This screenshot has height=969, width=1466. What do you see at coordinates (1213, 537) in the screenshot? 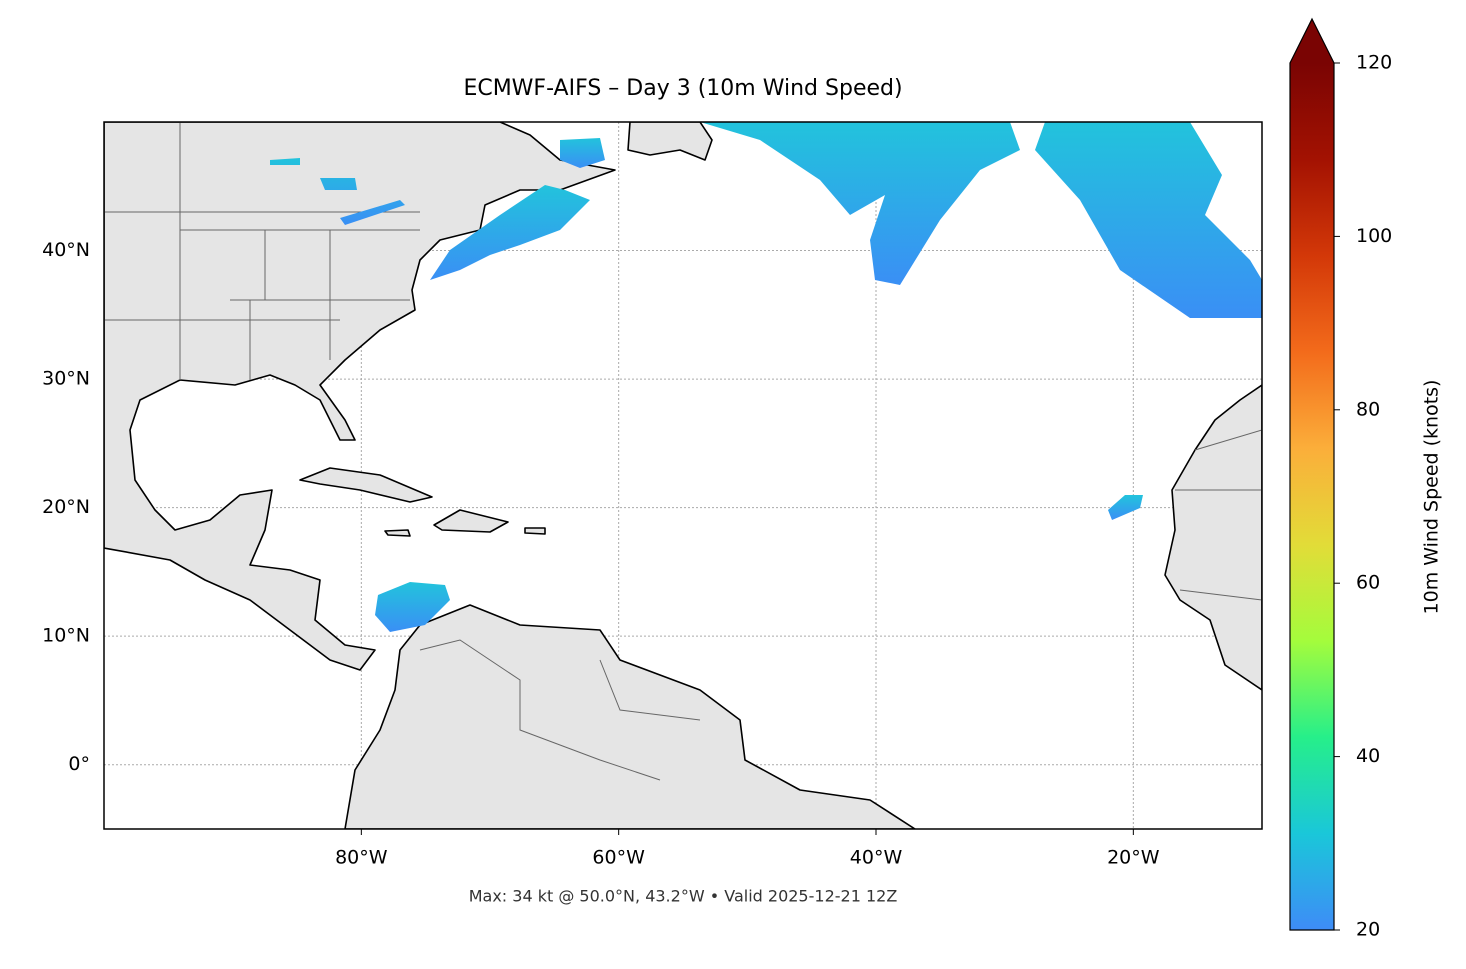
I see `africa` at bounding box center [1213, 537].